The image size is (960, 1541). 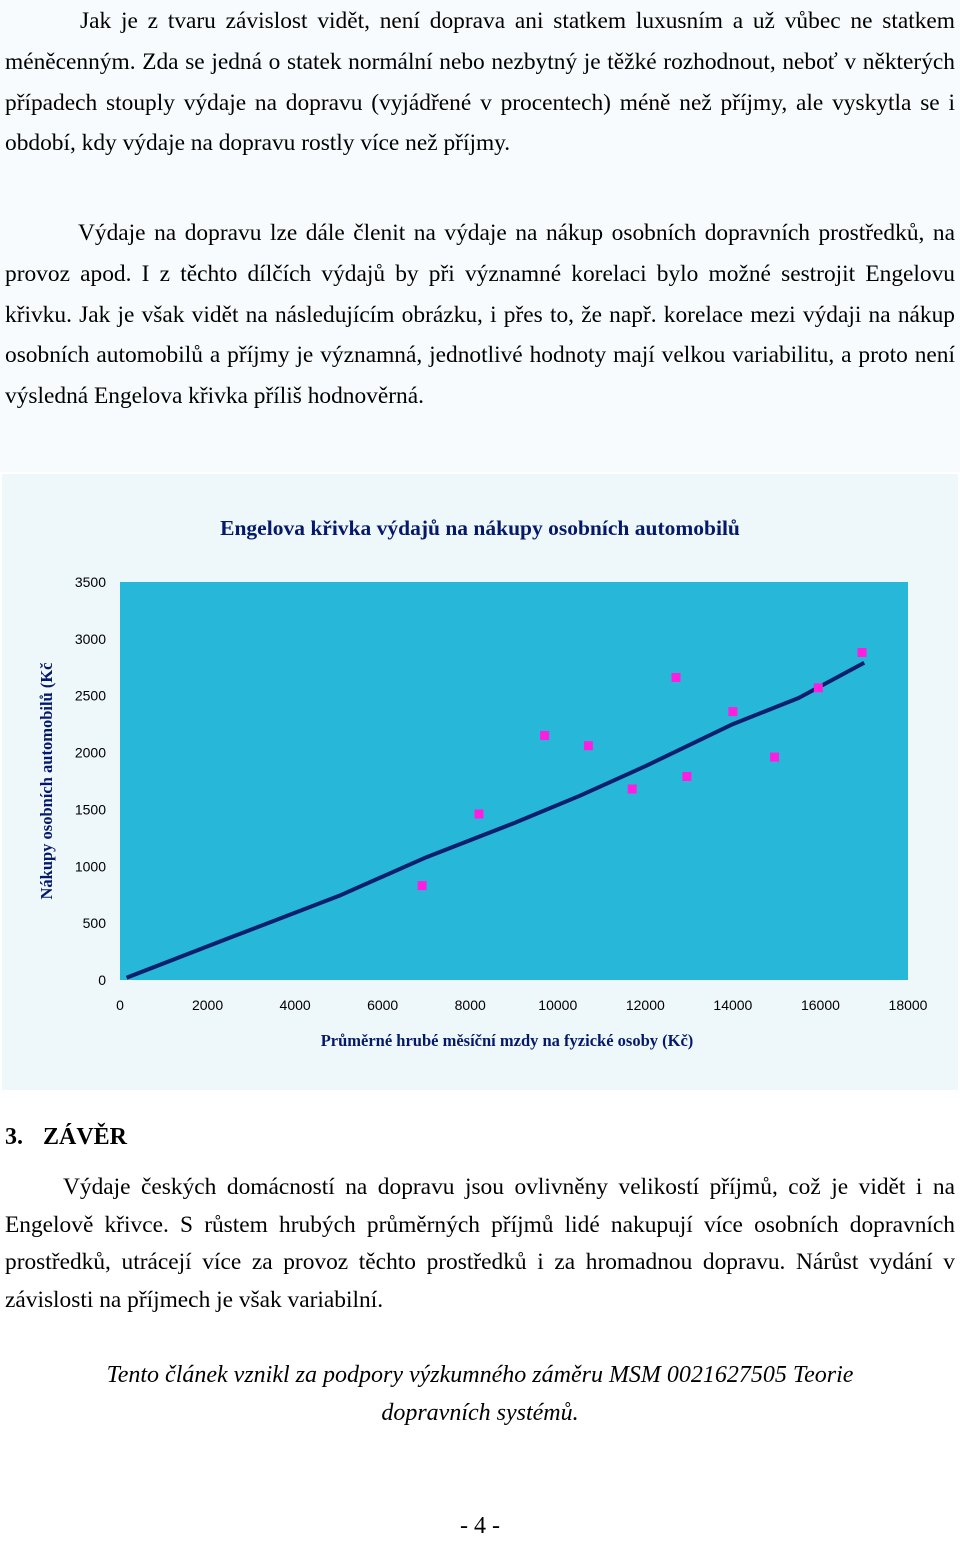 I want to click on section-number: 3., so click(x=14, y=1137).